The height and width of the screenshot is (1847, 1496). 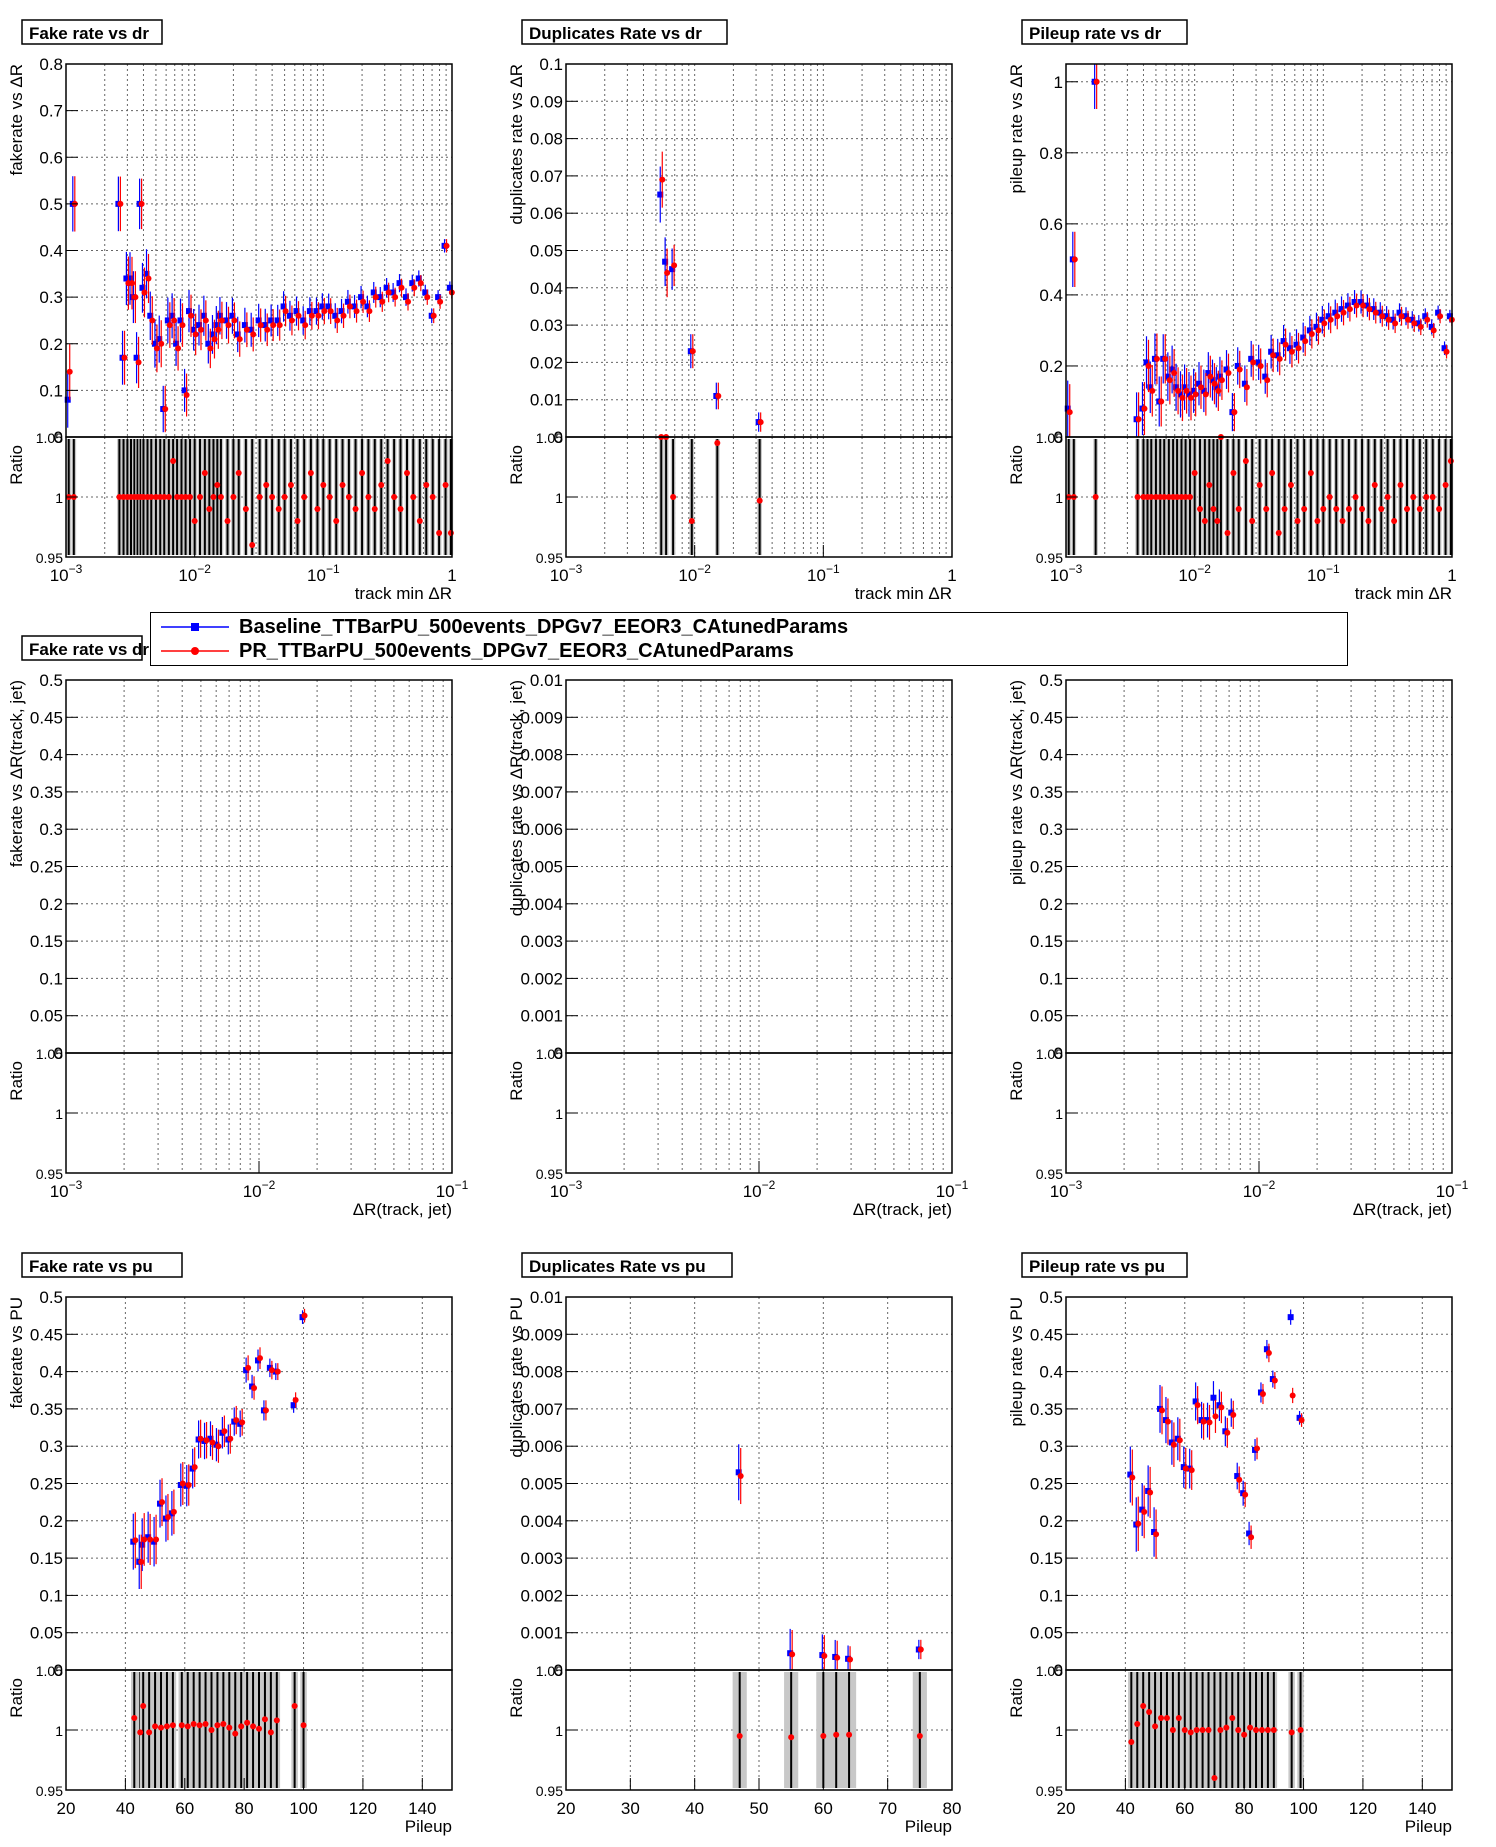 I want to click on y-axis-label: pileup rate vs ΔR(track, jet), so click(x=1016, y=782).